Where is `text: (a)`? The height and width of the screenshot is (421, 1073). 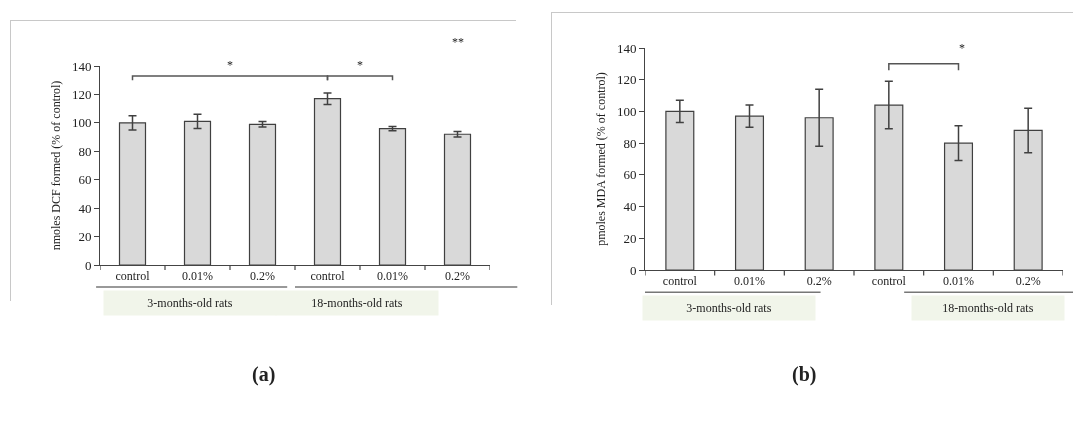 text: (a) is located at coordinates (264, 374).